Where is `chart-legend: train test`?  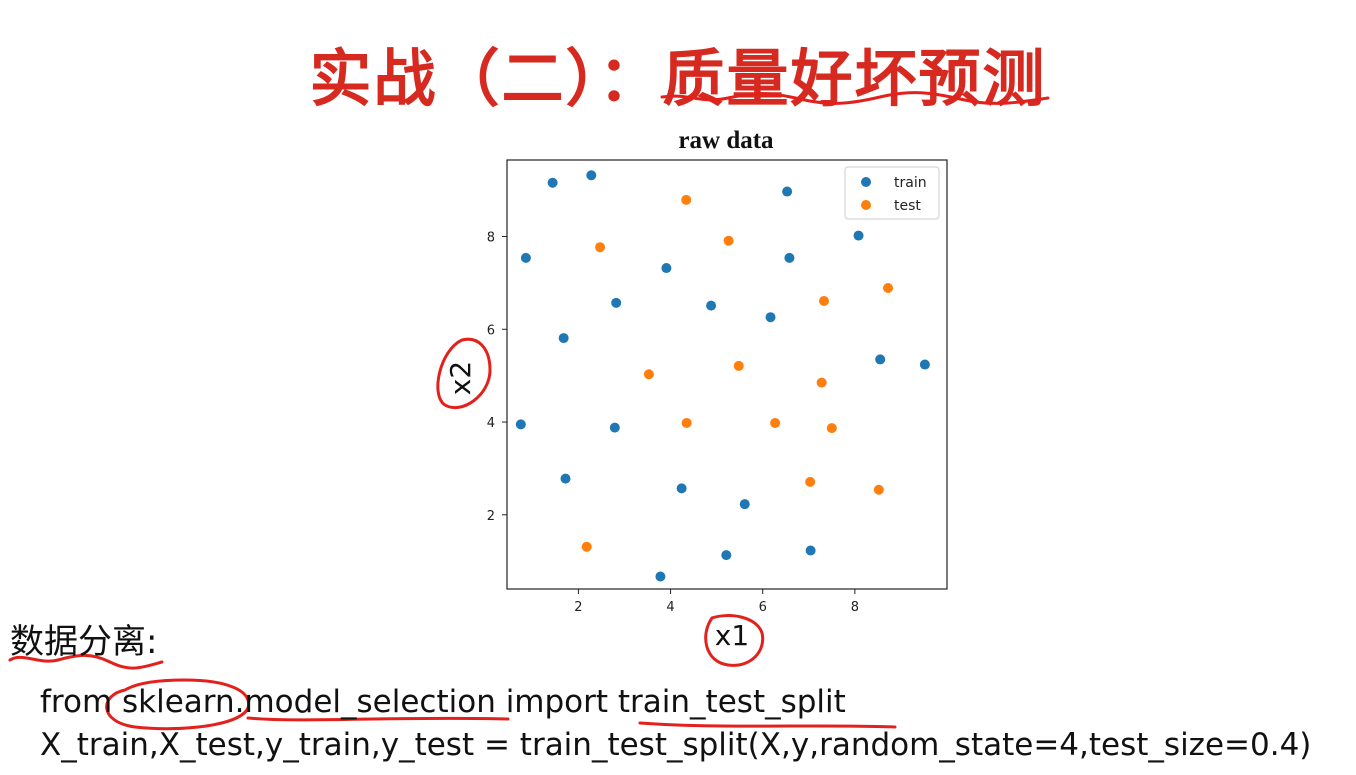 chart-legend: train test is located at coordinates (892, 193).